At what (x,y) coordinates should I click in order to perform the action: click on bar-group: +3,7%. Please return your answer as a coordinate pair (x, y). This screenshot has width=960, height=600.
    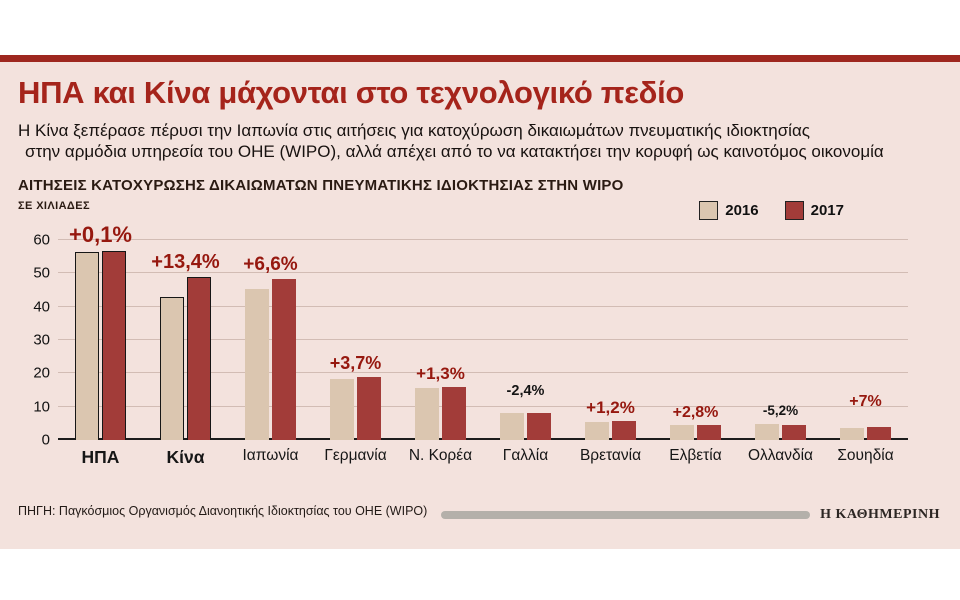
    Looking at the image, I should click on (355, 340).